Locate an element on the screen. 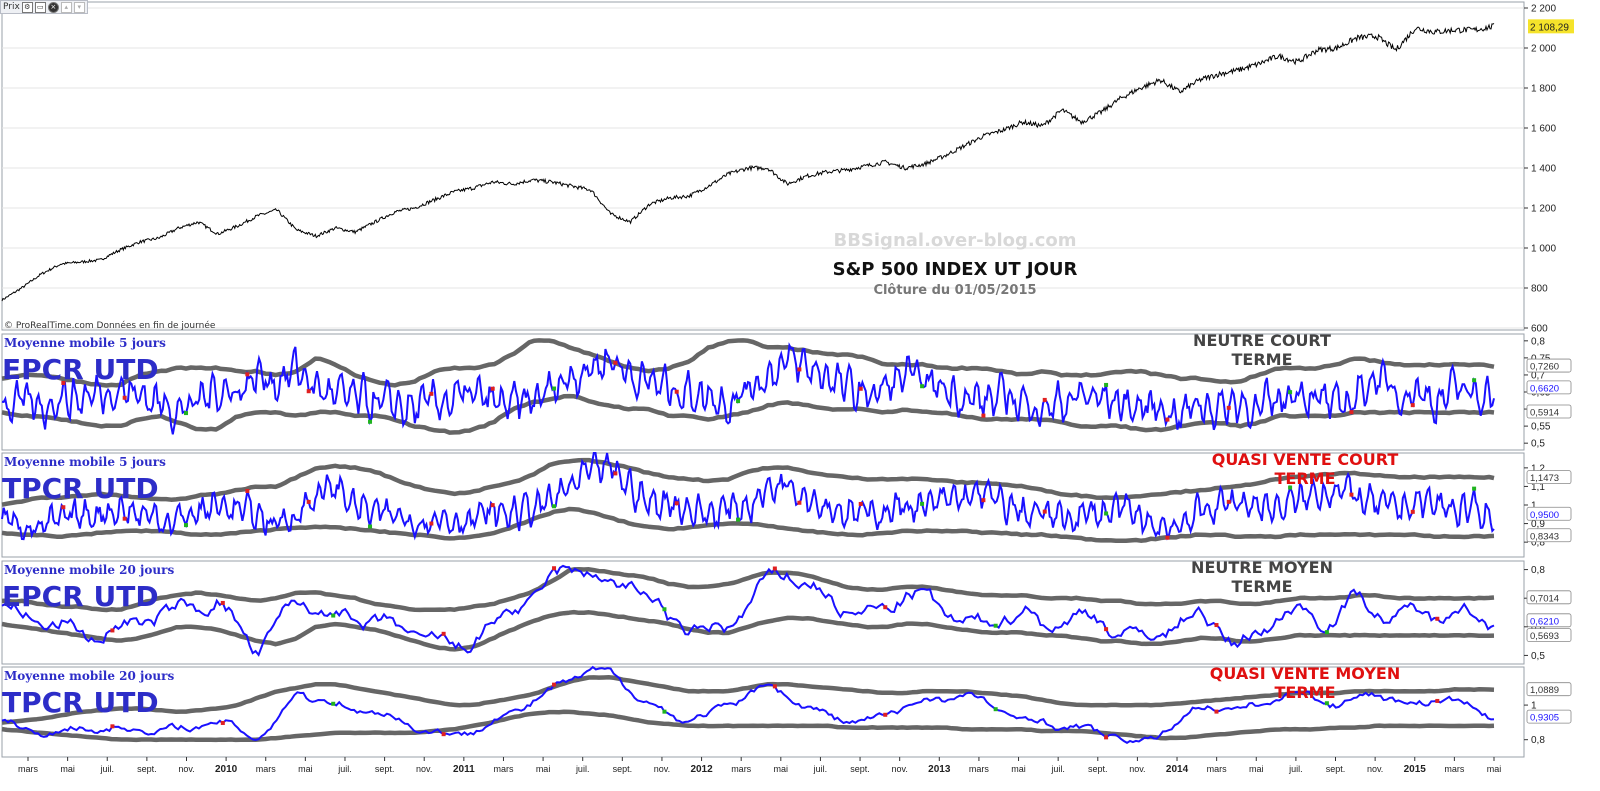  y-tick-label: 0,6 is located at coordinates (1538, 627).